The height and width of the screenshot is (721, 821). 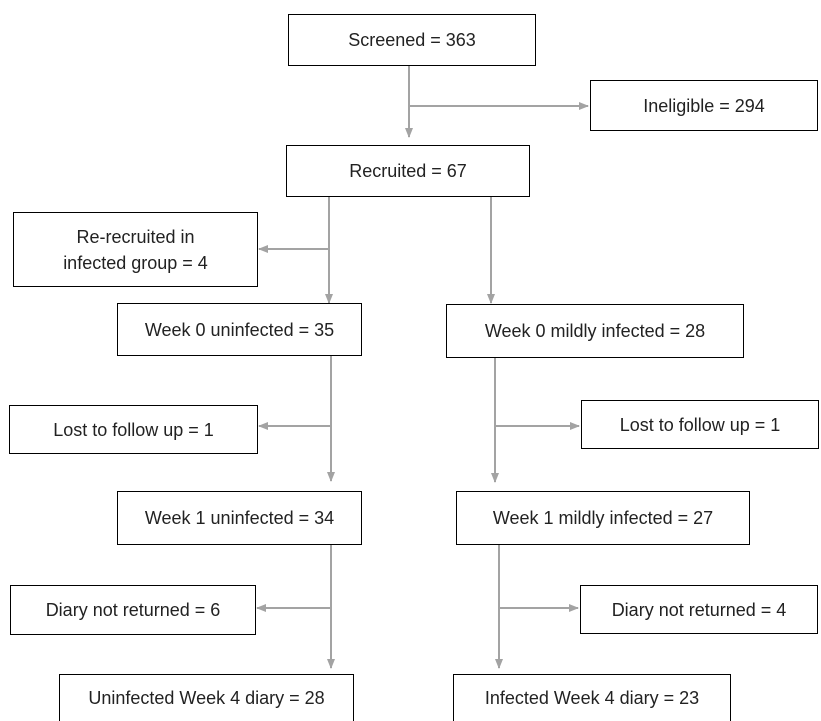 I want to click on node-week0-infected: Week 0 mildly infected = 28, so click(x=595, y=331).